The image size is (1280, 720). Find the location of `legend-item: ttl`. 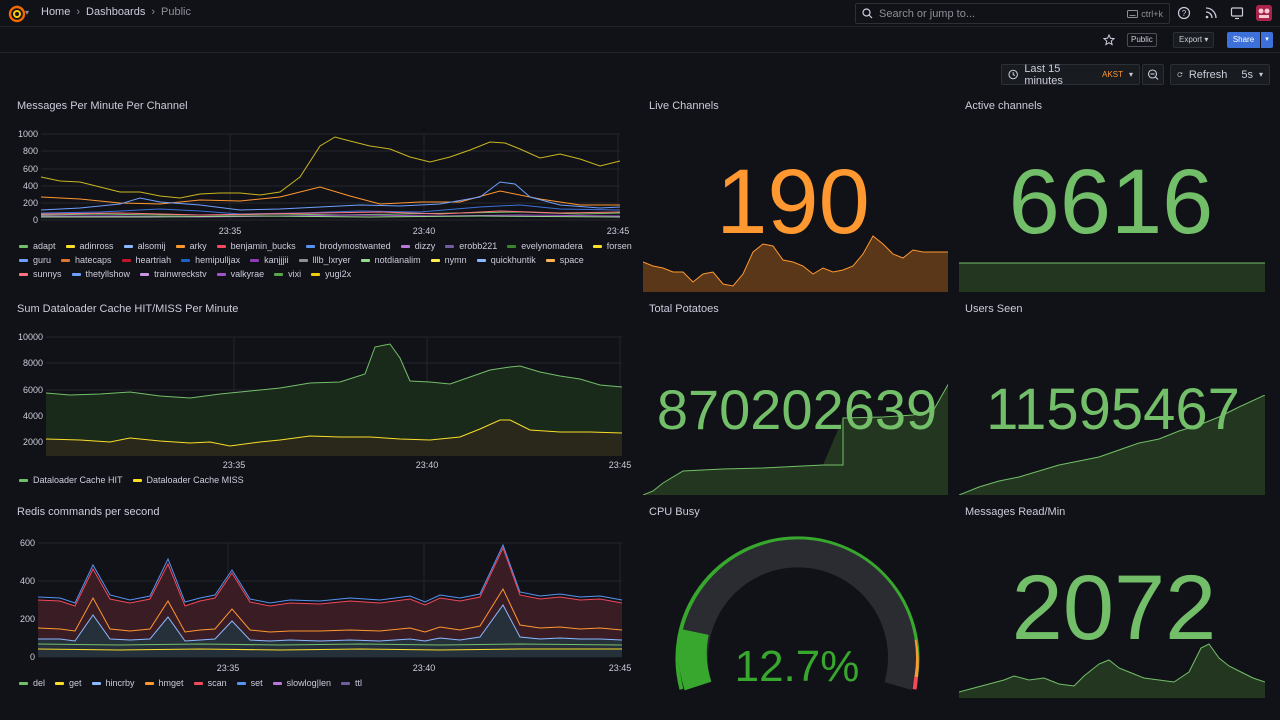

legend-item: ttl is located at coordinates (351, 683).